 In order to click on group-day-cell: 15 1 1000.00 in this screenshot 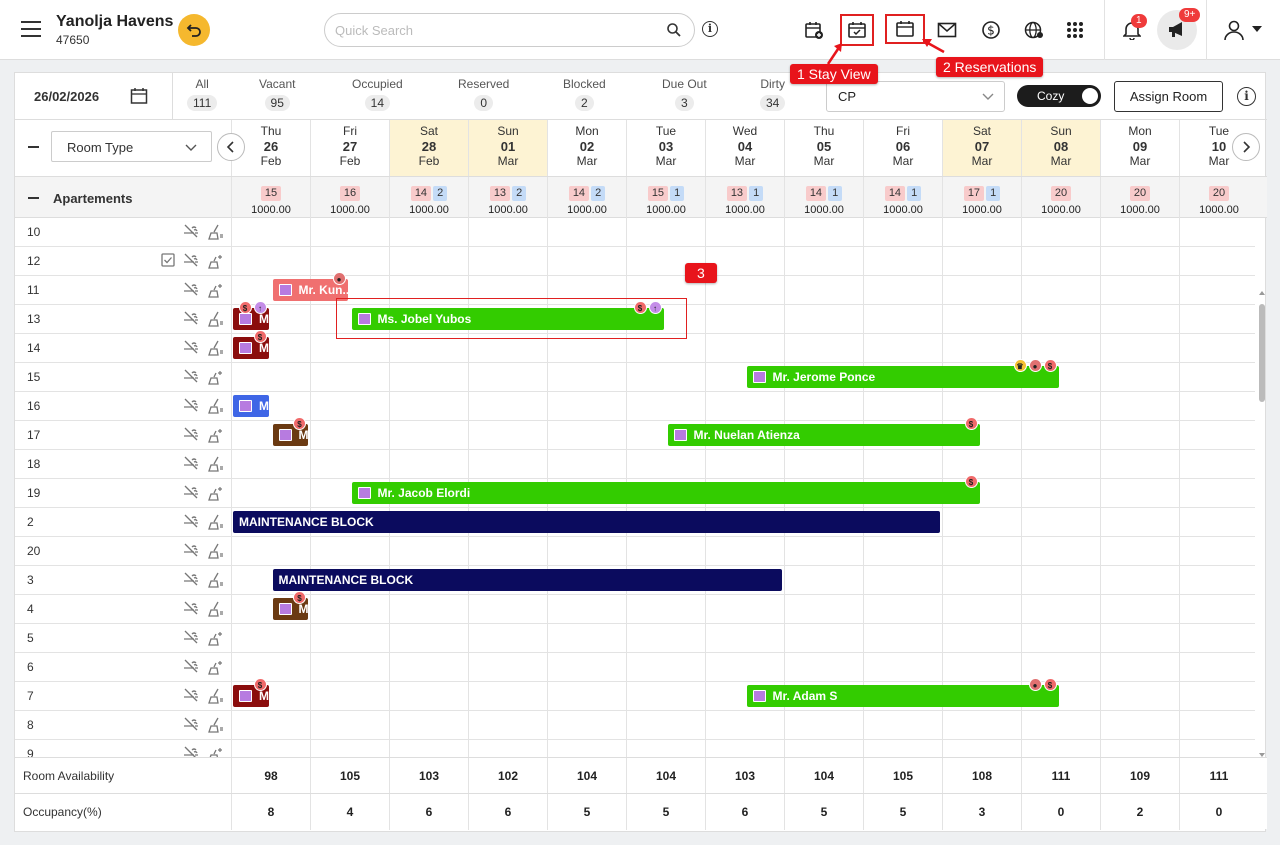, I will do `click(665, 197)`.